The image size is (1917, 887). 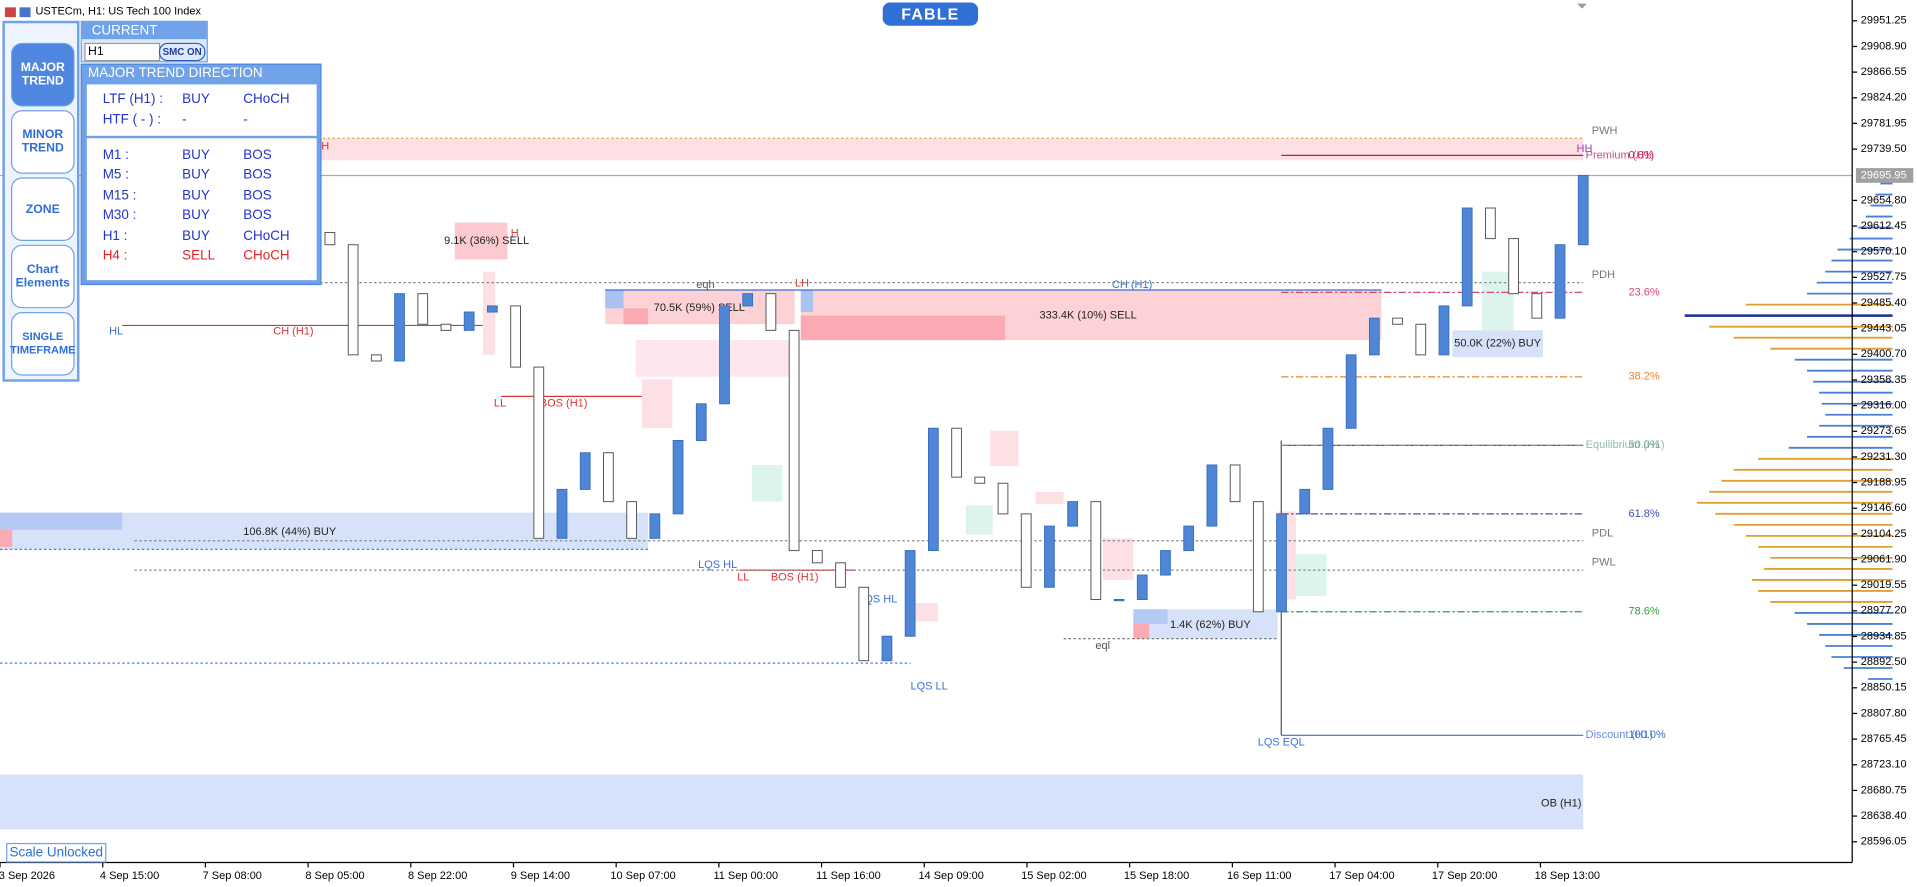 What do you see at coordinates (119, 195) in the screenshot?
I see `trend-cell: M15 :` at bounding box center [119, 195].